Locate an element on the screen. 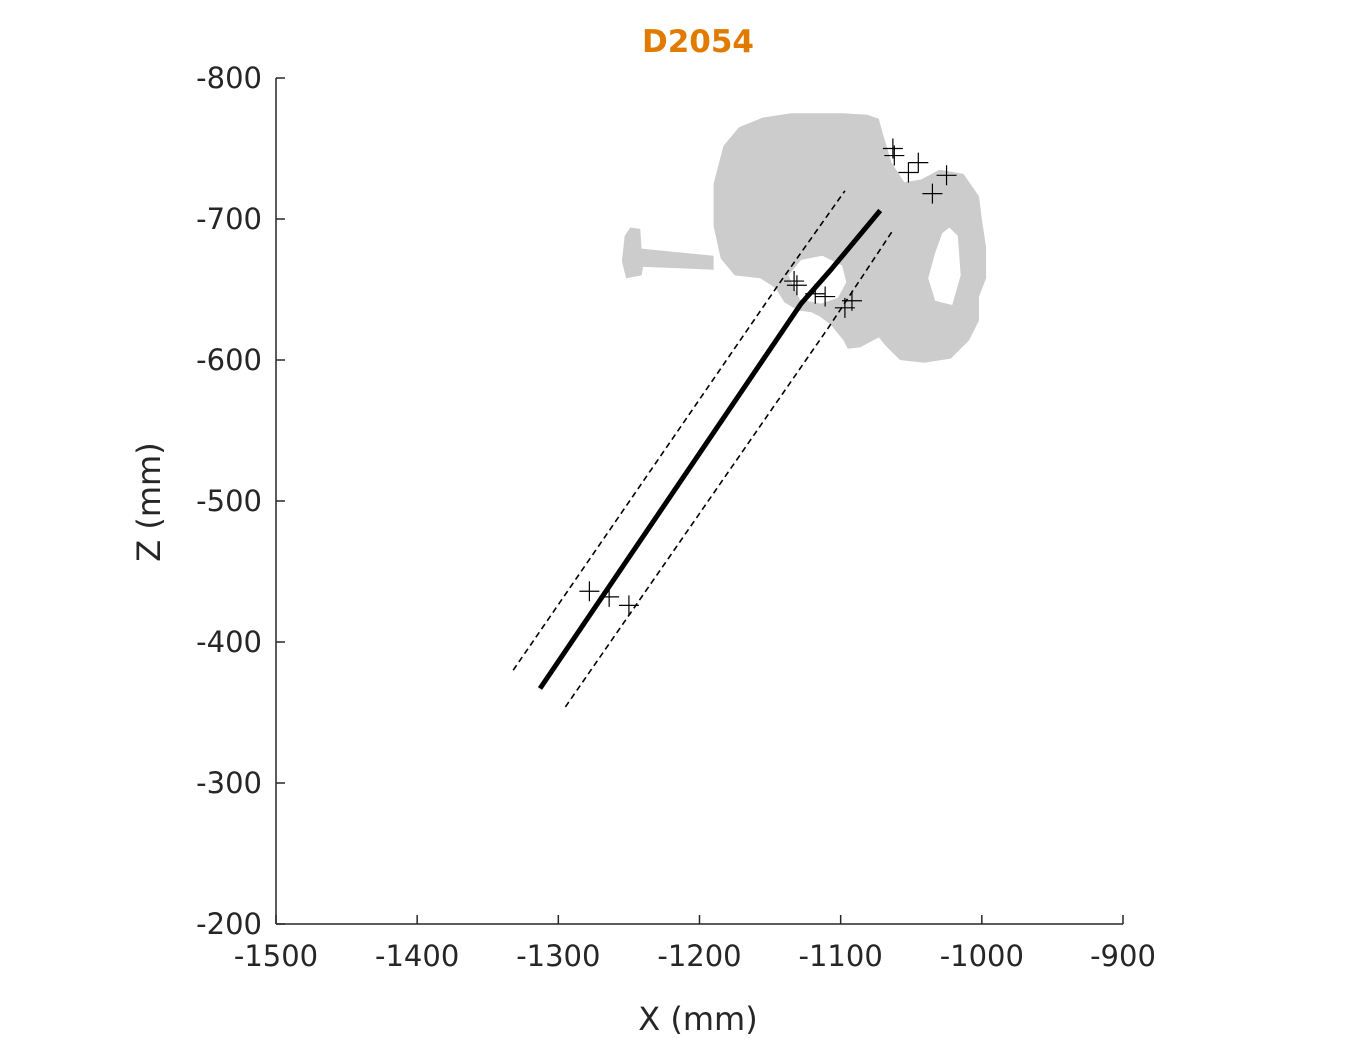 This screenshot has height=1050, width=1350. marker-layer is located at coordinates (768, 377).